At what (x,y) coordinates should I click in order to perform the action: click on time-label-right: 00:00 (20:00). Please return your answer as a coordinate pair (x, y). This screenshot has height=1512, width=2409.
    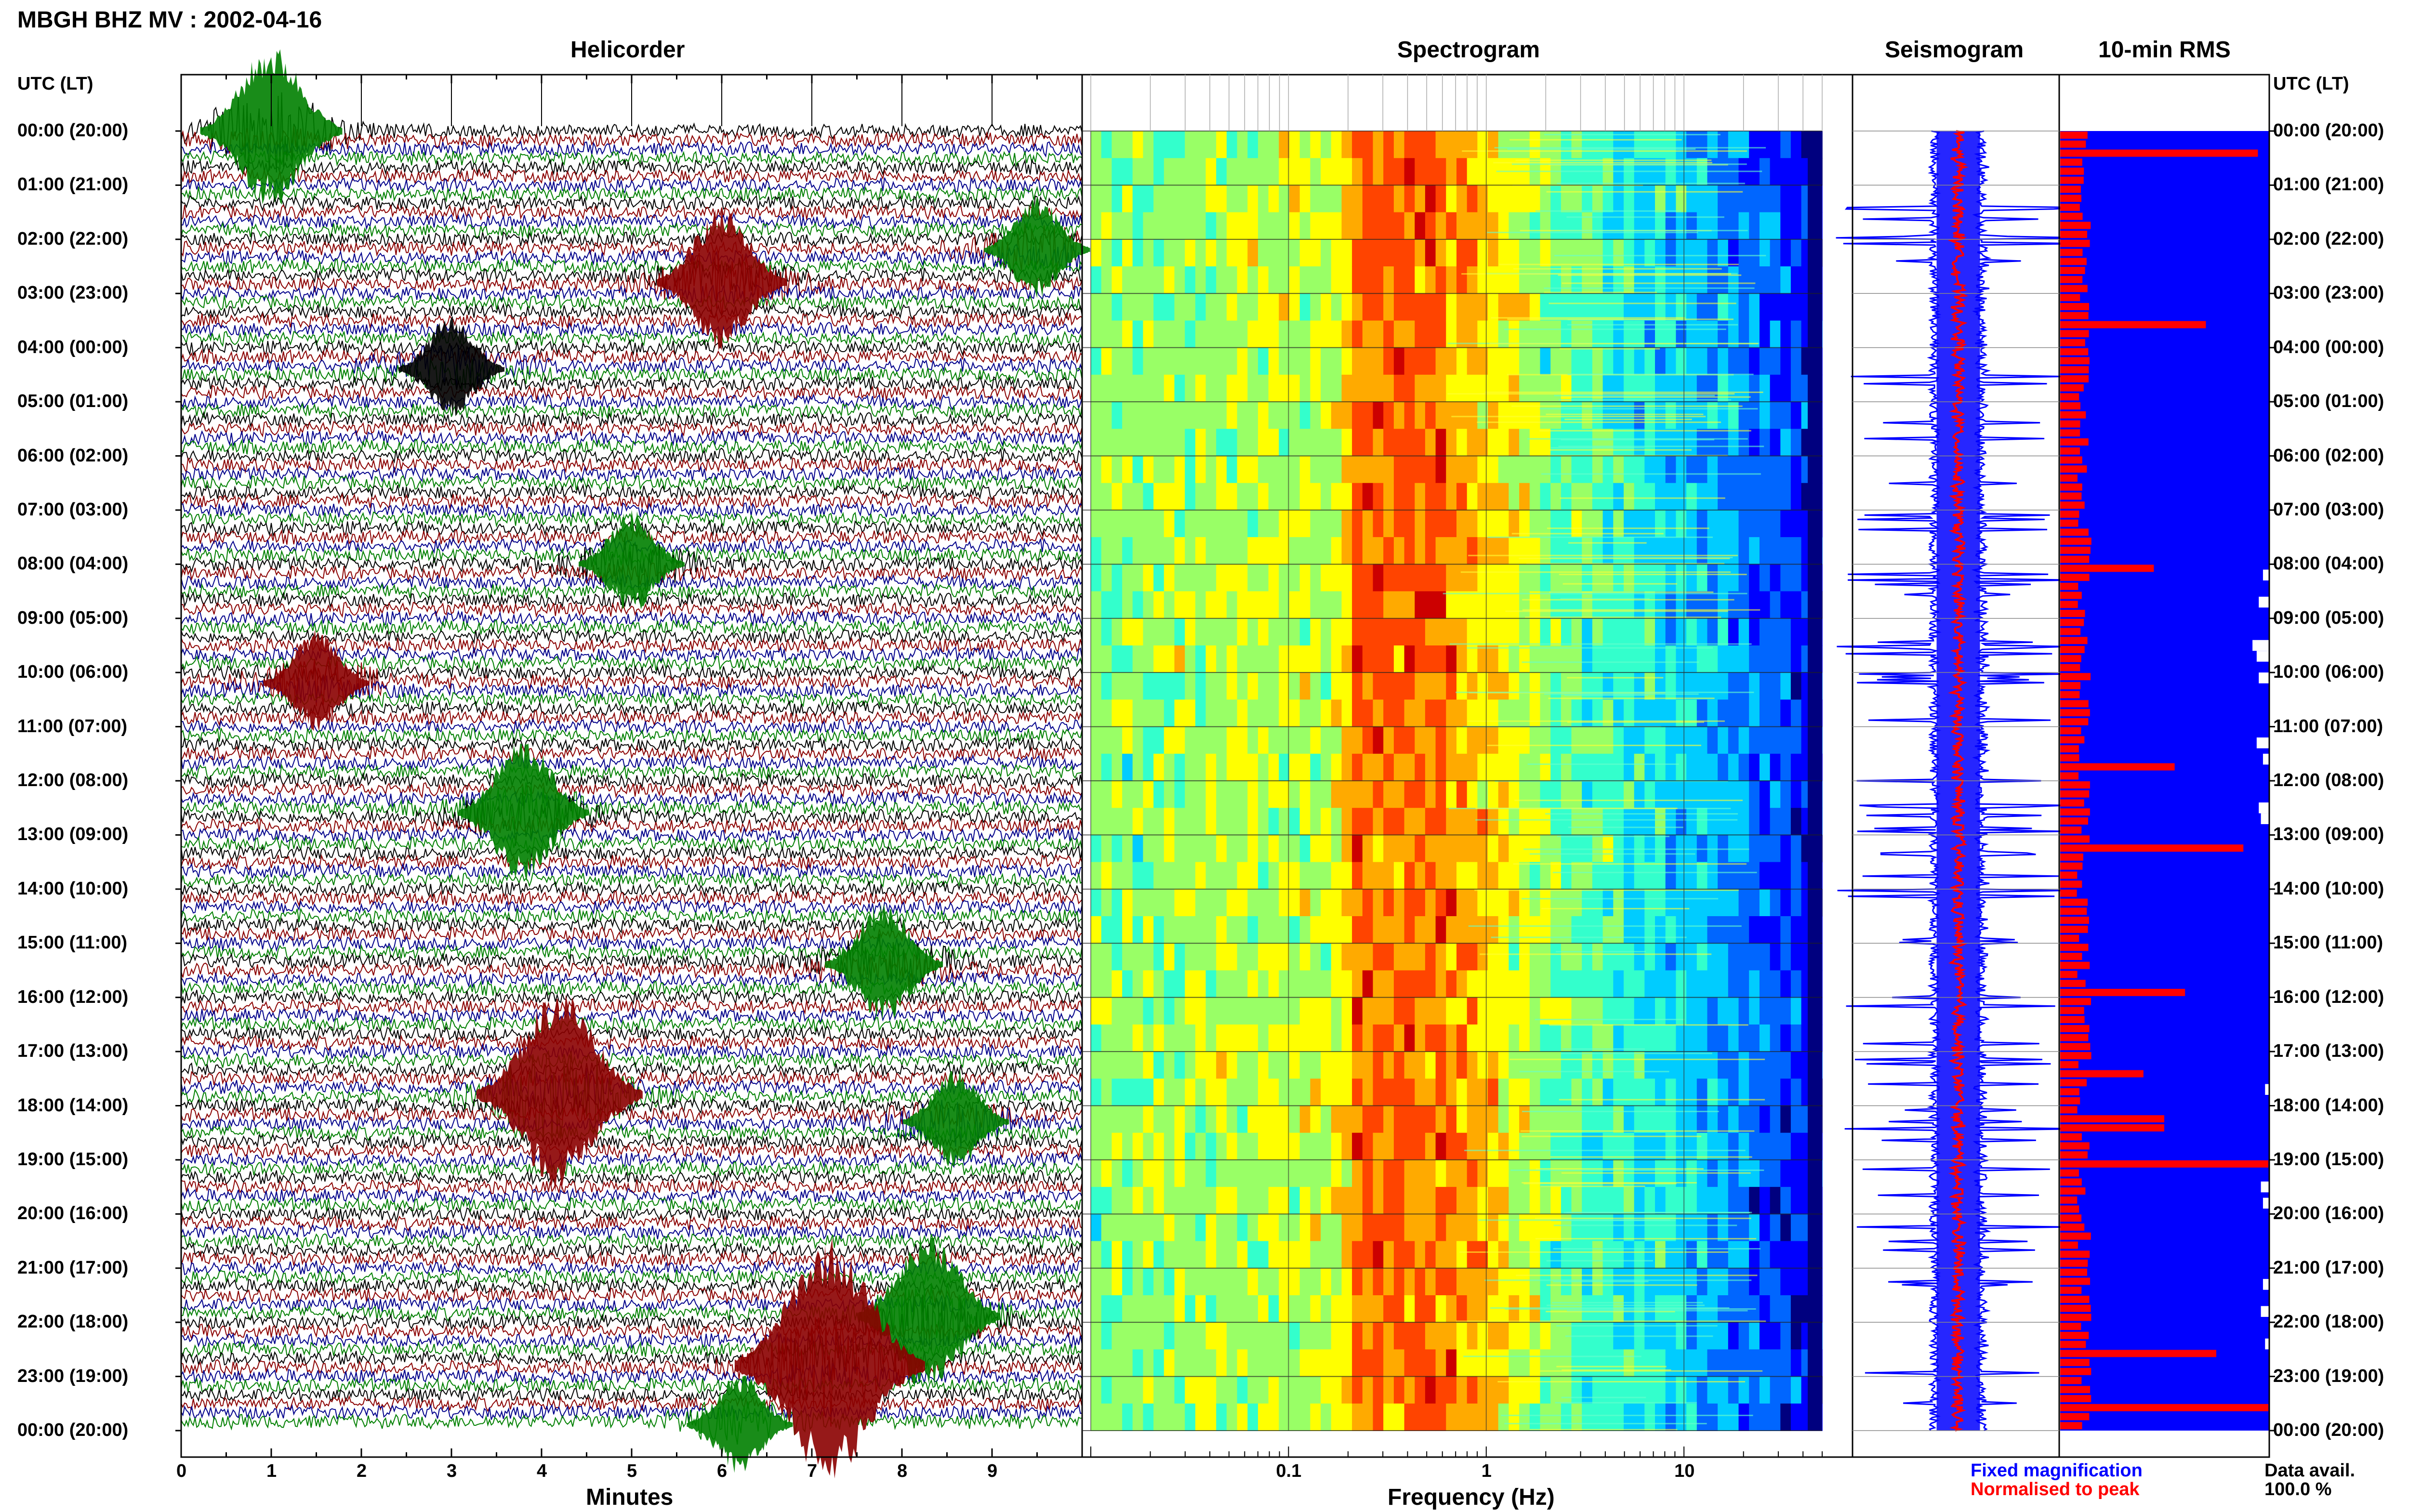
    Looking at the image, I should click on (2328, 130).